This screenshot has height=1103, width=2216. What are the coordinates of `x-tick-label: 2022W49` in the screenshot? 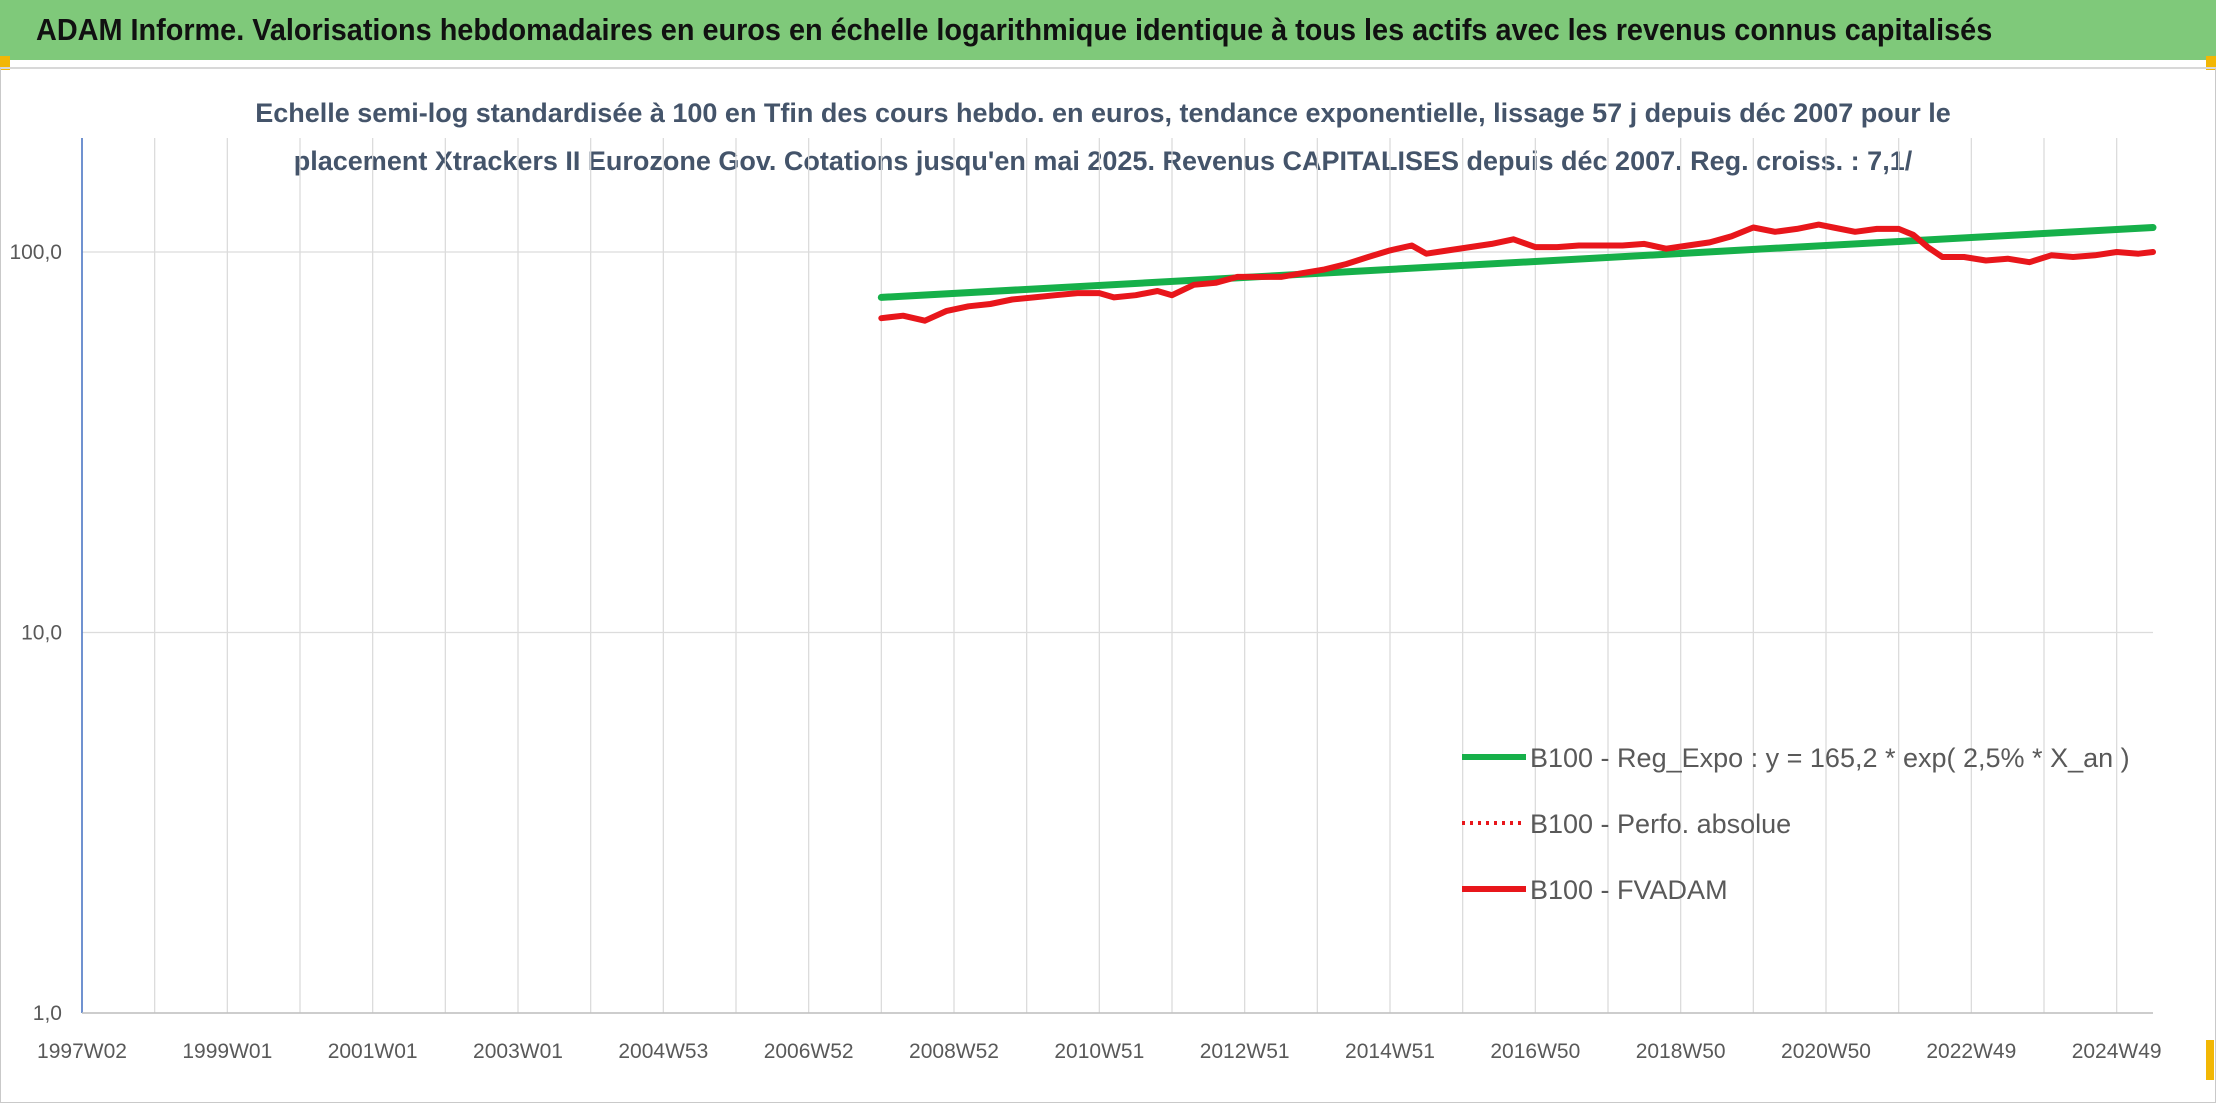 It's located at (1971, 1051).